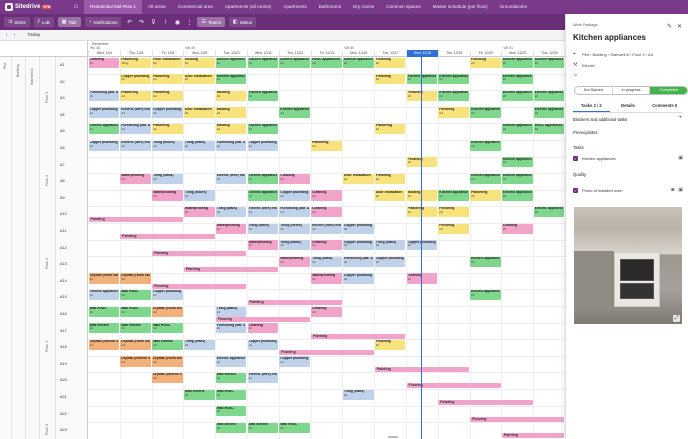  What do you see at coordinates (665, 105) in the screenshot?
I see `tab-comments: Comments 0` at bounding box center [665, 105].